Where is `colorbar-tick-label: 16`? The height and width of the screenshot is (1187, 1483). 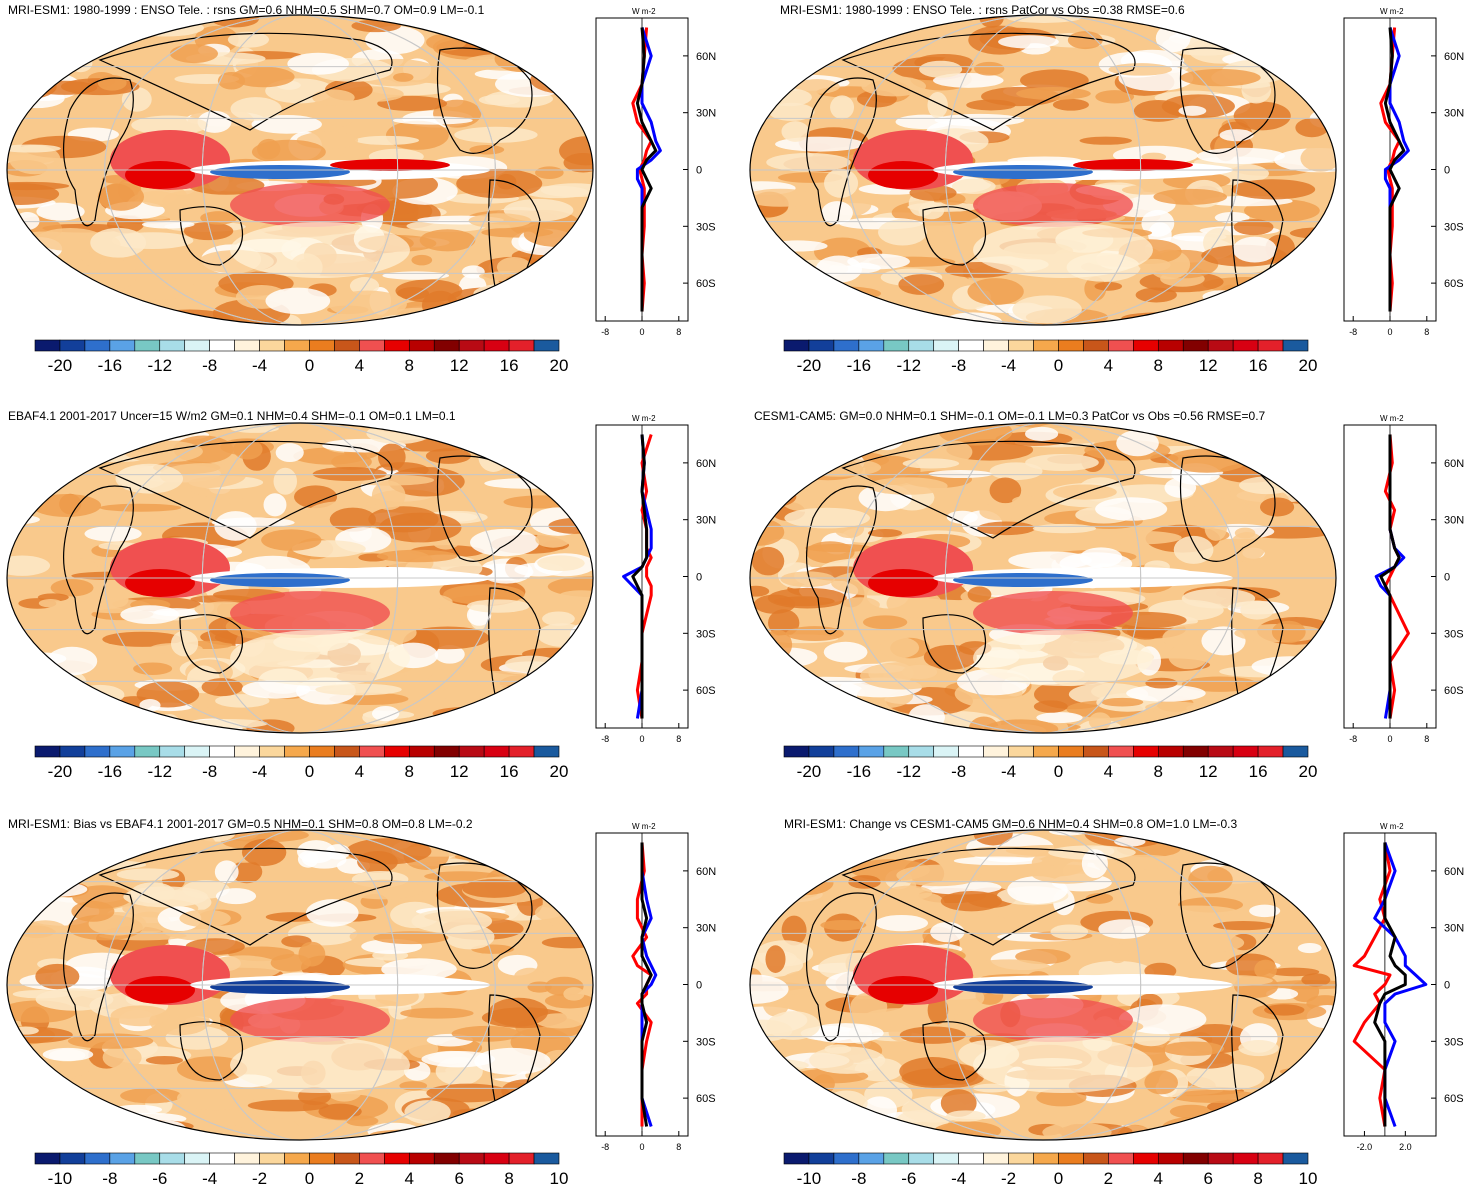 colorbar-tick-label: 16 is located at coordinates (509, 771).